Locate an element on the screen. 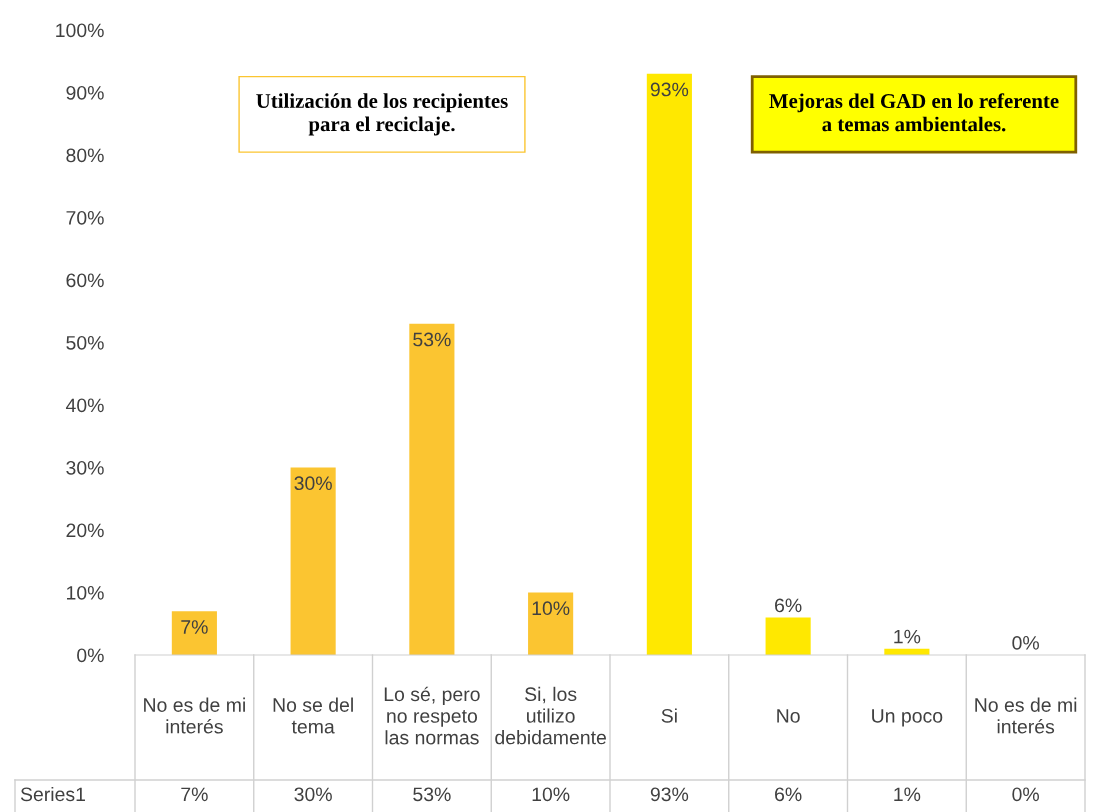 The width and height of the screenshot is (1100, 812). data-label: 1% is located at coordinates (907, 794).